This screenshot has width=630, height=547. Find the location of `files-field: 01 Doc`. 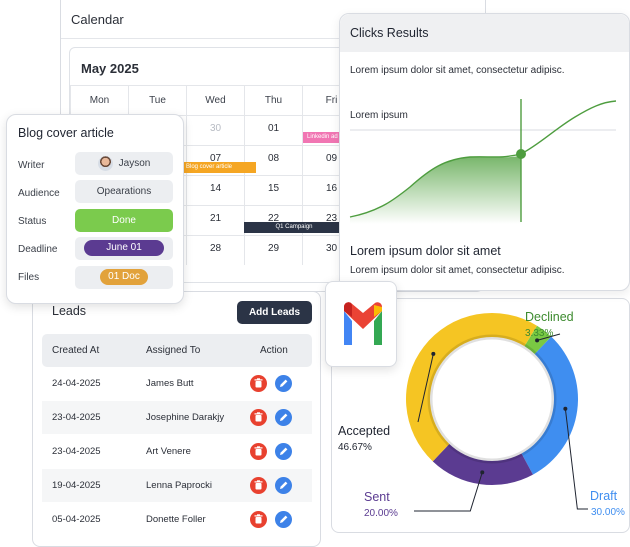

files-field: 01 Doc is located at coordinates (124, 277).